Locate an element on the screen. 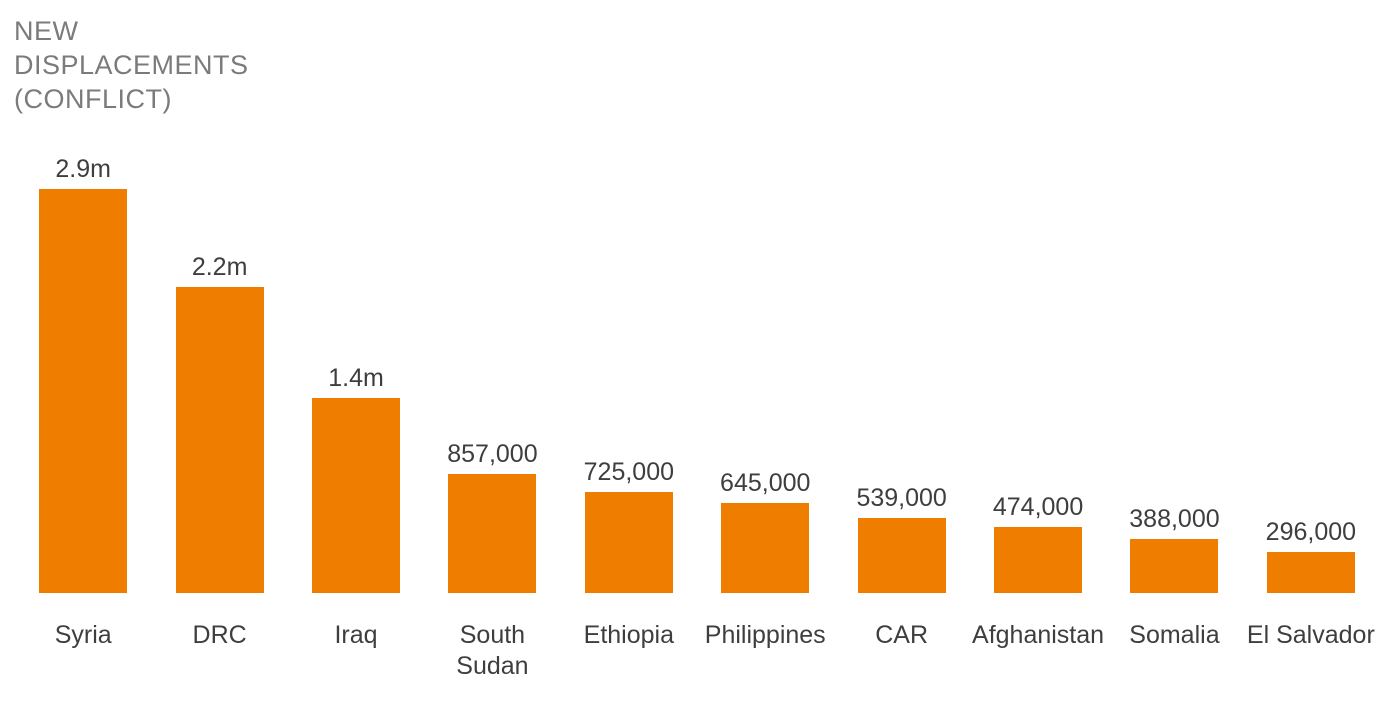 Image resolution: width=1380 pixels, height=702 pixels. bar-group: 1.4m is located at coordinates (356, 296).